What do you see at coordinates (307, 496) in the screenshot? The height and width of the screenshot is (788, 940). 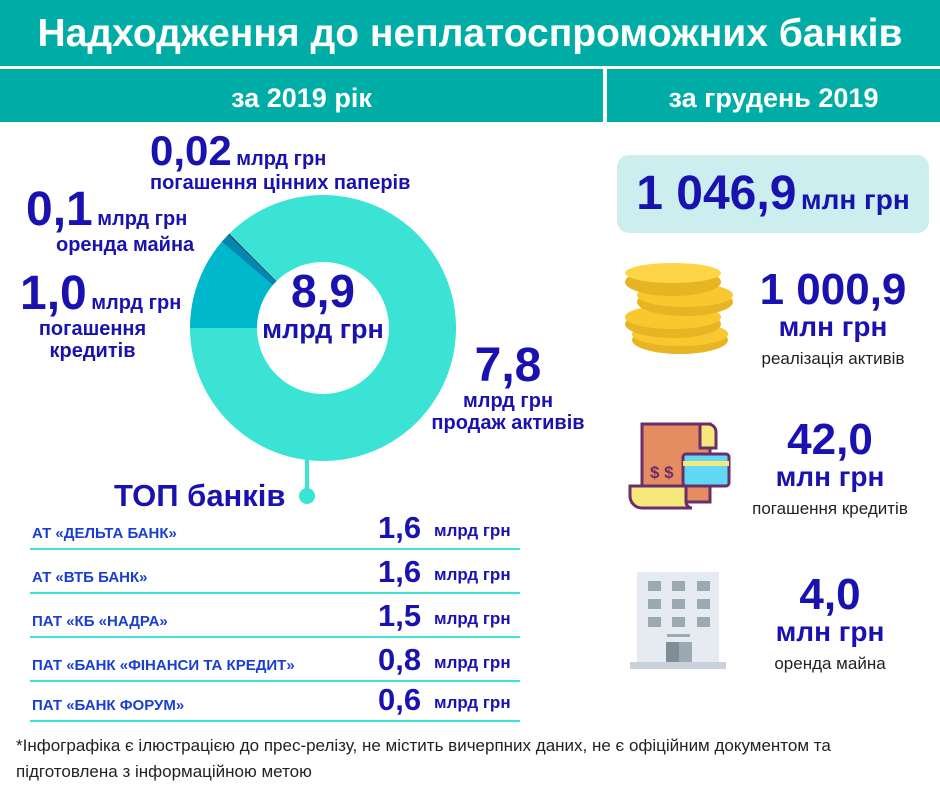 I see `connector-dot` at bounding box center [307, 496].